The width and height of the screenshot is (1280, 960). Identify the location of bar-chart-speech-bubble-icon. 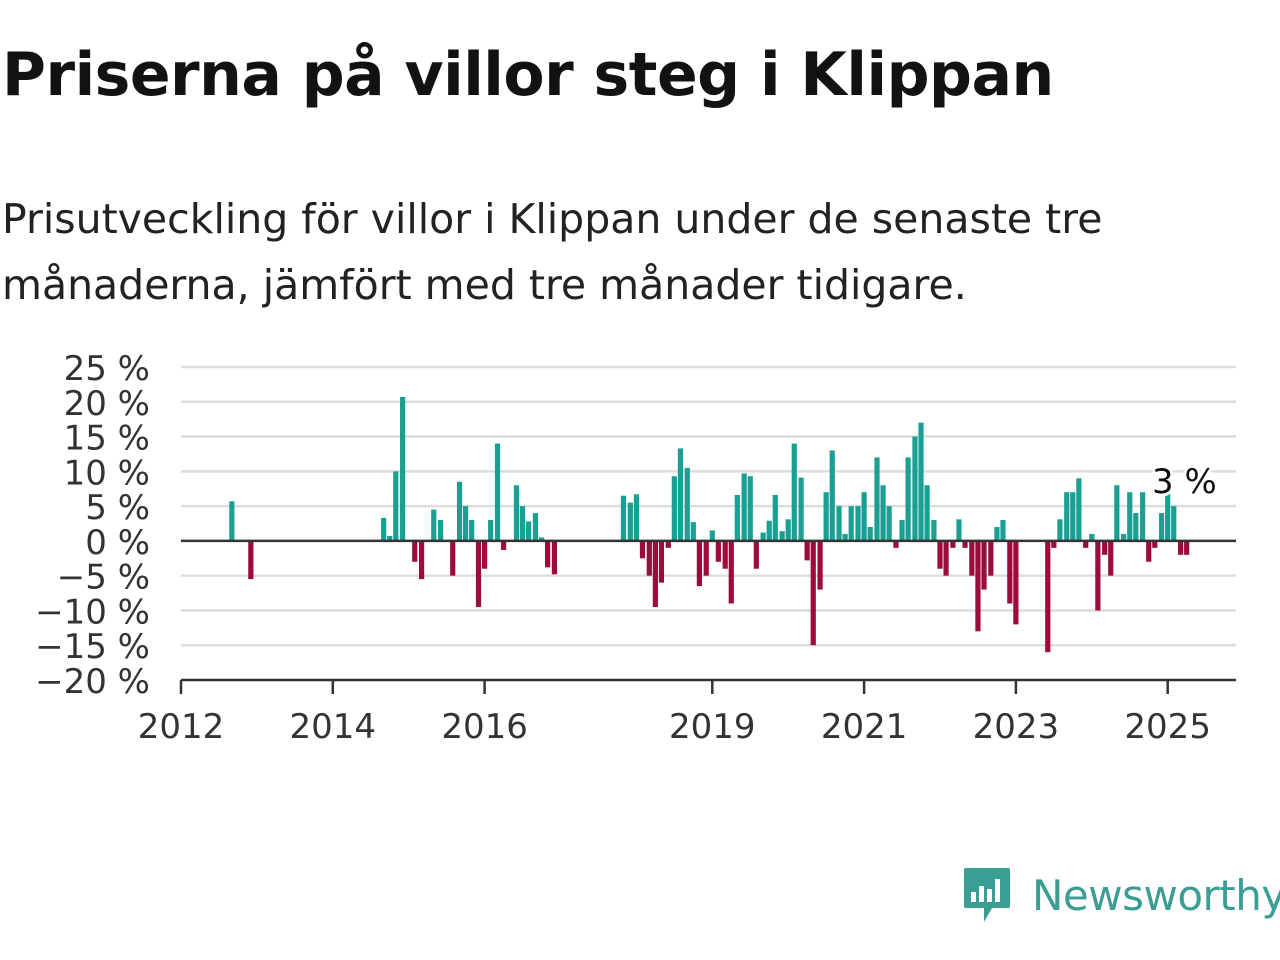
(987, 895).